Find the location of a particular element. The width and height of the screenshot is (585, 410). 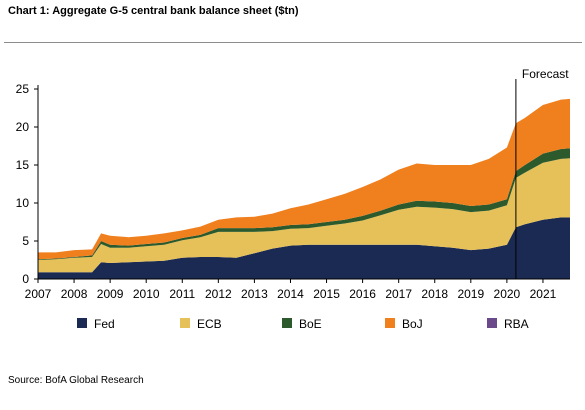

y-tick-label: 20 is located at coordinates (23, 127).